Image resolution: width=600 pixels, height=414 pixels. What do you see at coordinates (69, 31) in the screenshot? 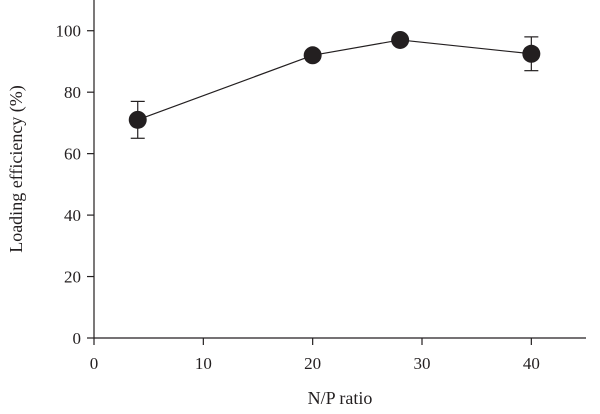
I see `y-tick-label: 100` at bounding box center [69, 31].